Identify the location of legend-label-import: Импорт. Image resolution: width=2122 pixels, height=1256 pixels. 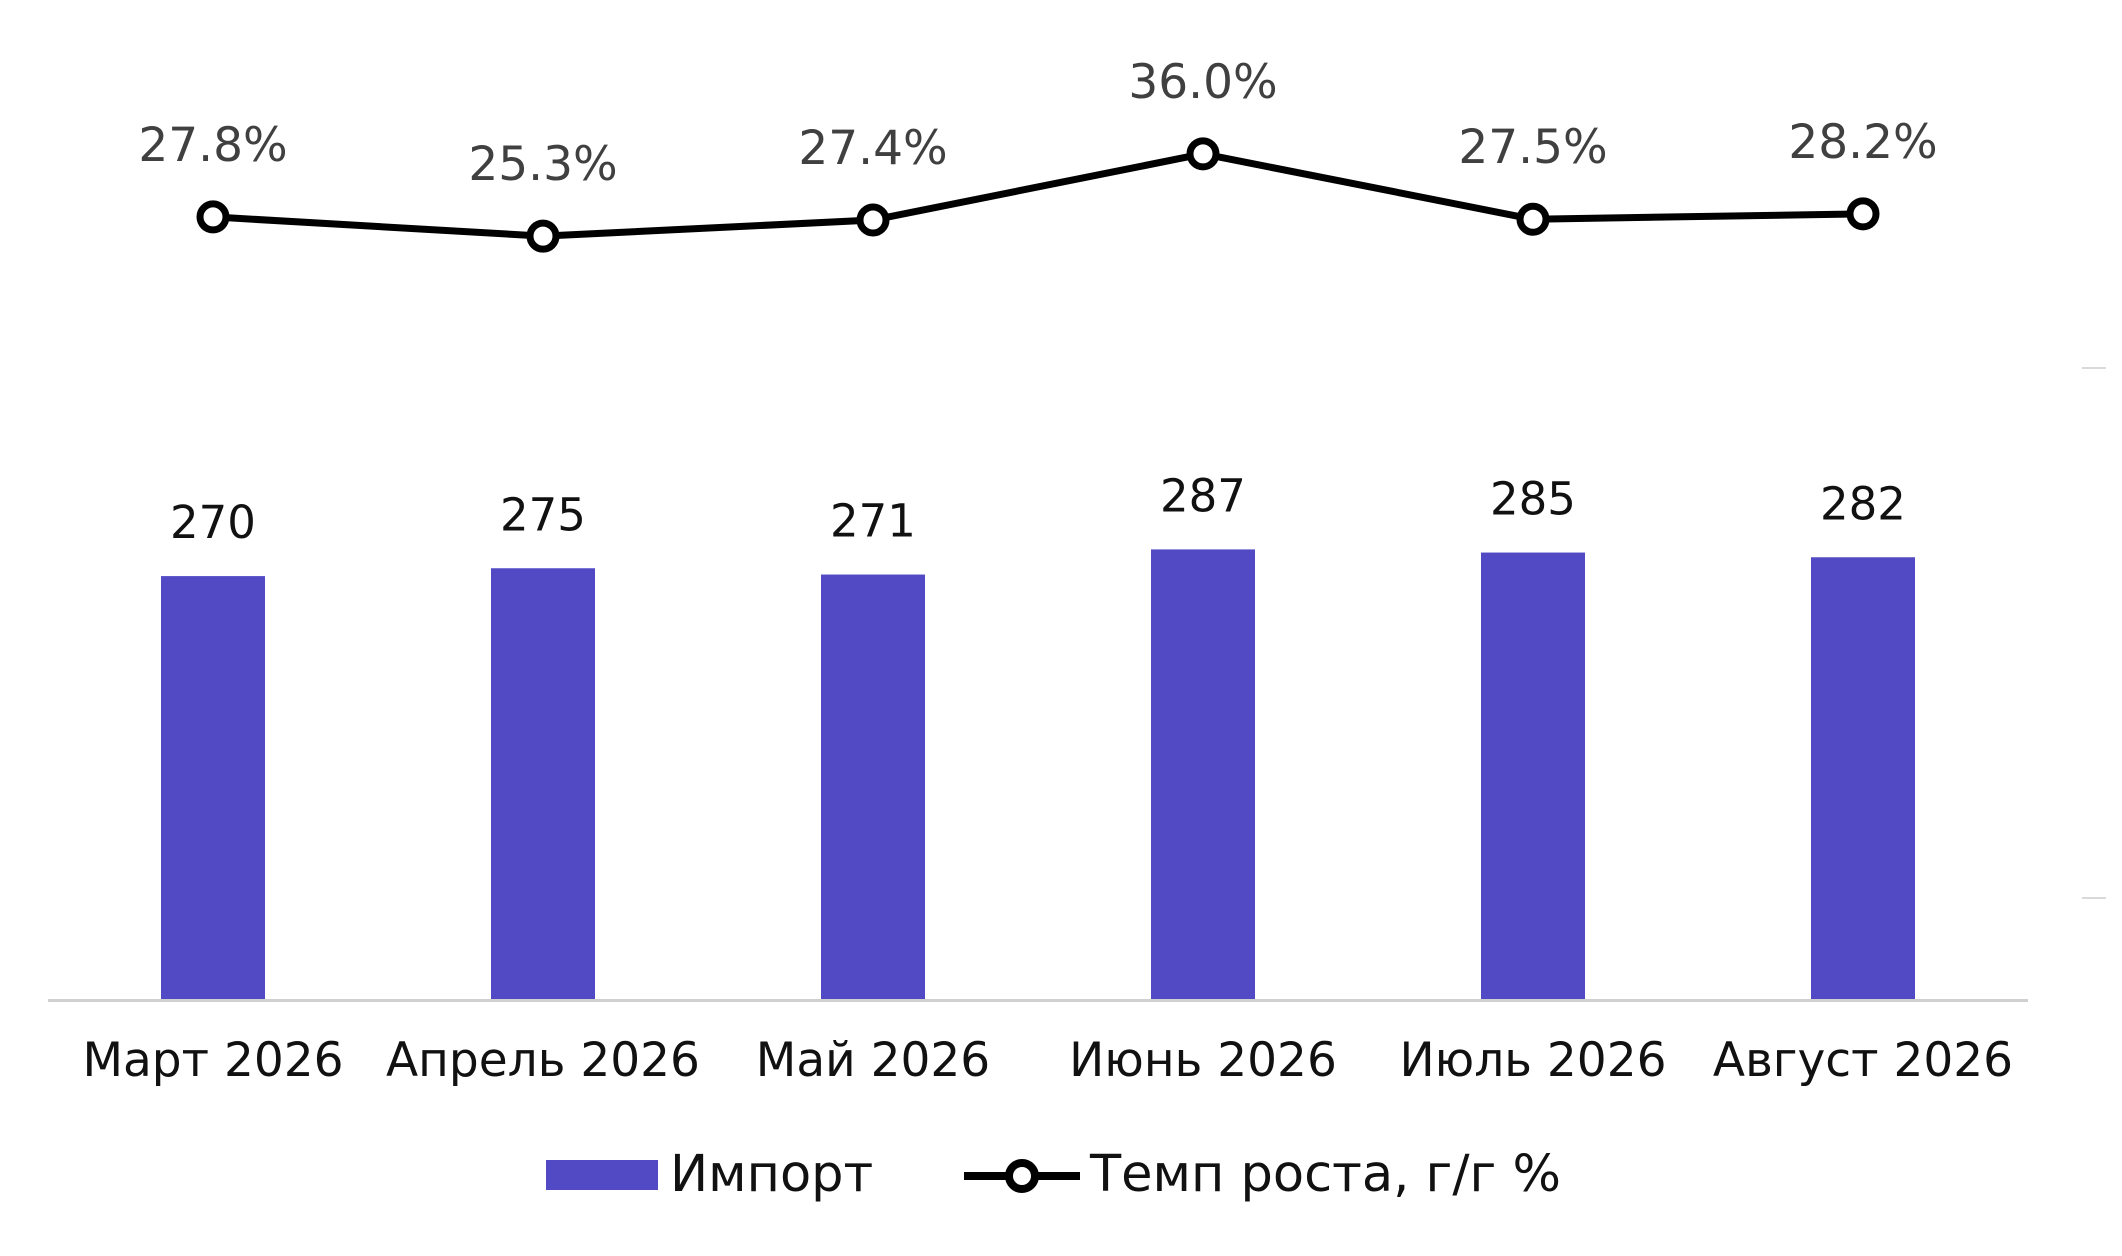
(771, 1174).